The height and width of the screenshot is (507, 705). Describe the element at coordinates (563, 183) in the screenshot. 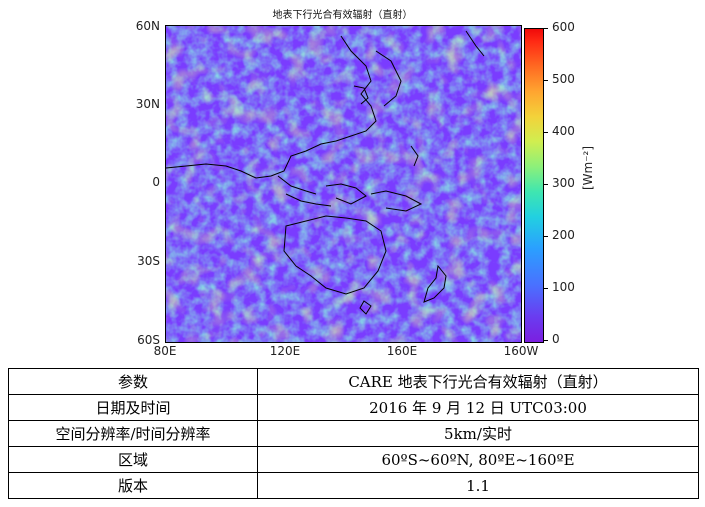

I see `colorbar-label-300: 300` at that location.